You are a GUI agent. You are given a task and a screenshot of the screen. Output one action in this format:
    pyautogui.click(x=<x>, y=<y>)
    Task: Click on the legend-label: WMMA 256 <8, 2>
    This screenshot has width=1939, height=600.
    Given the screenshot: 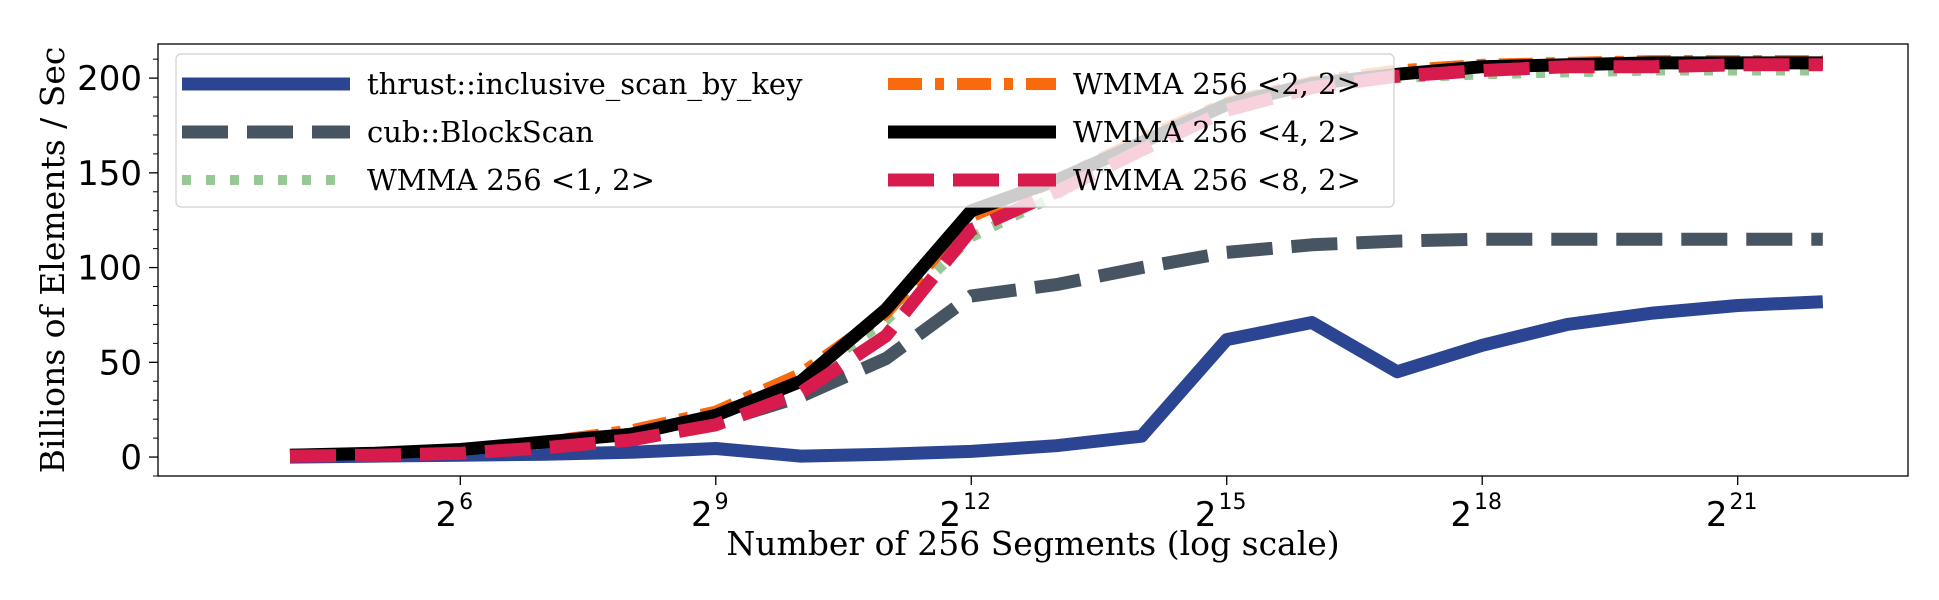 What is the action you would take?
    pyautogui.click(x=1217, y=180)
    